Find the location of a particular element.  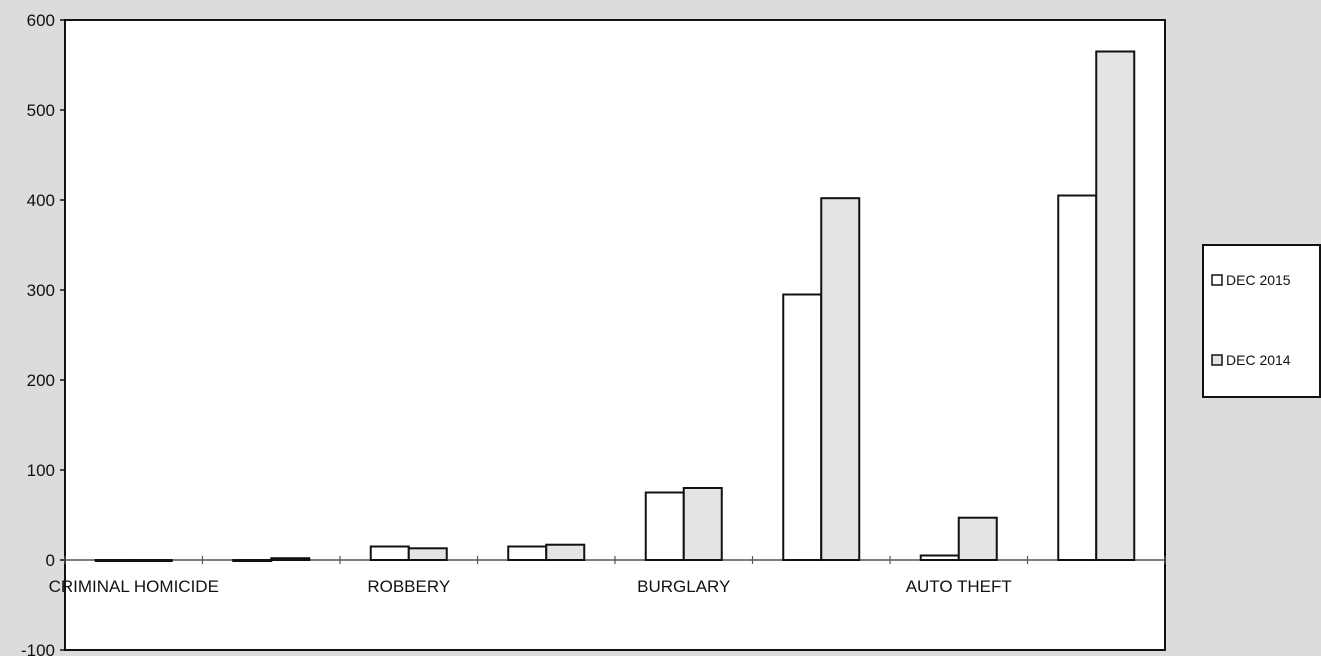

legend: DEC 2015 DEC 2014 is located at coordinates (1261, 321).